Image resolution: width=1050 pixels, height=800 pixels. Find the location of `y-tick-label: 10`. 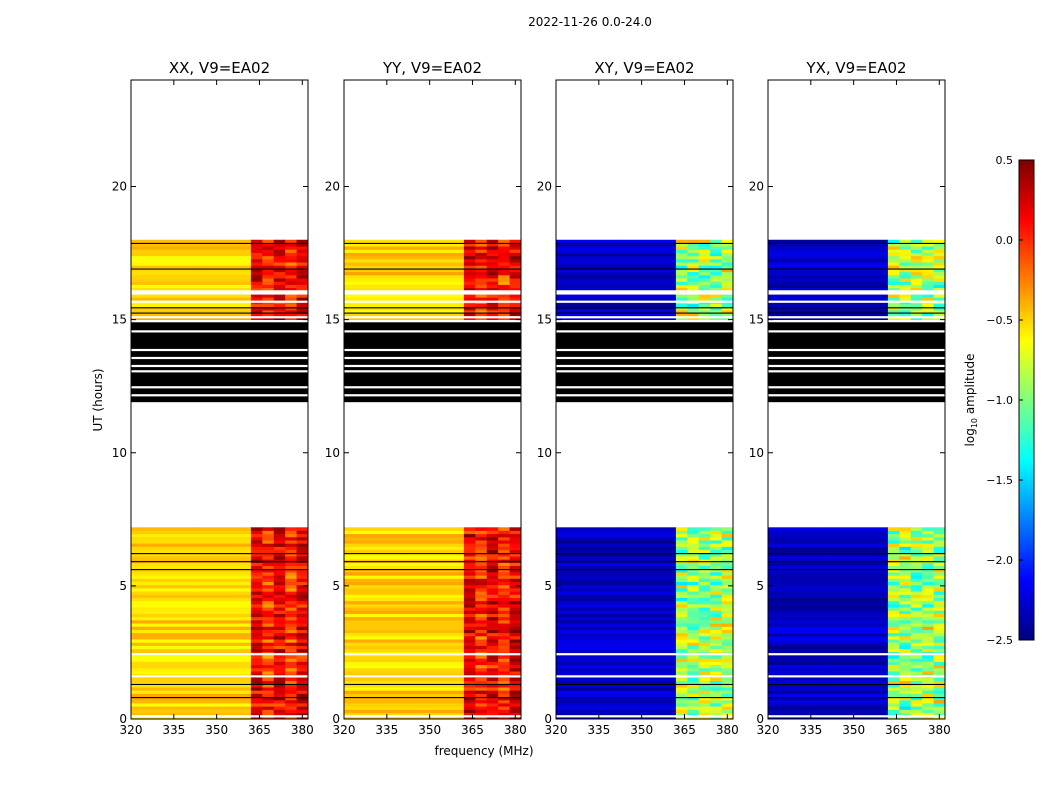

y-tick-label: 10 is located at coordinates (756, 453).